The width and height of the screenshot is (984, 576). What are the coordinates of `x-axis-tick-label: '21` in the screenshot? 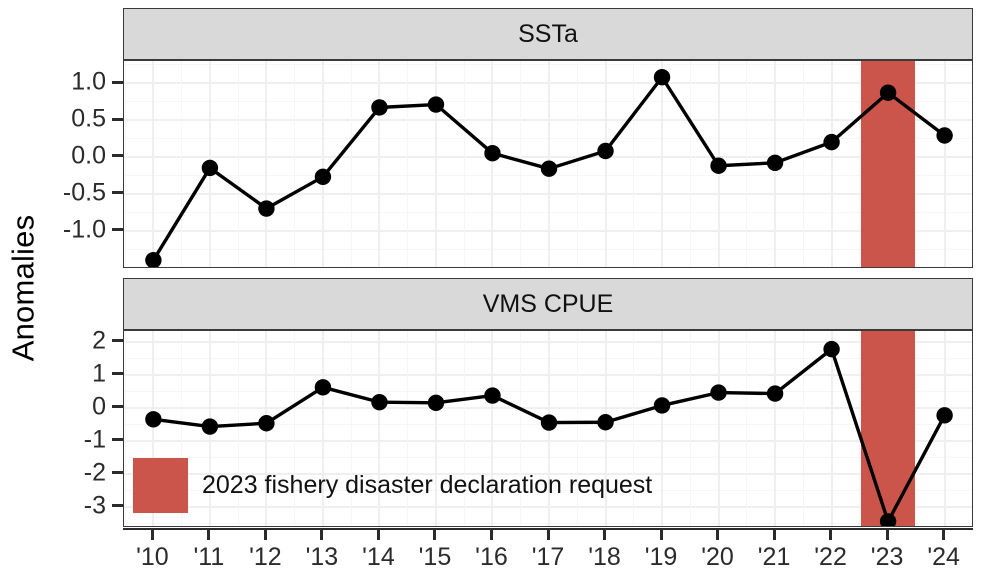 It's located at (774, 557).